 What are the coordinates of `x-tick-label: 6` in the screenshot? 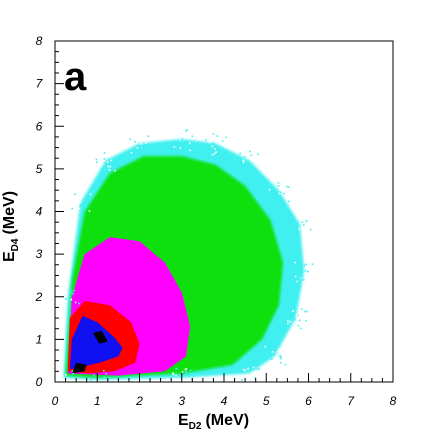 It's located at (308, 401).